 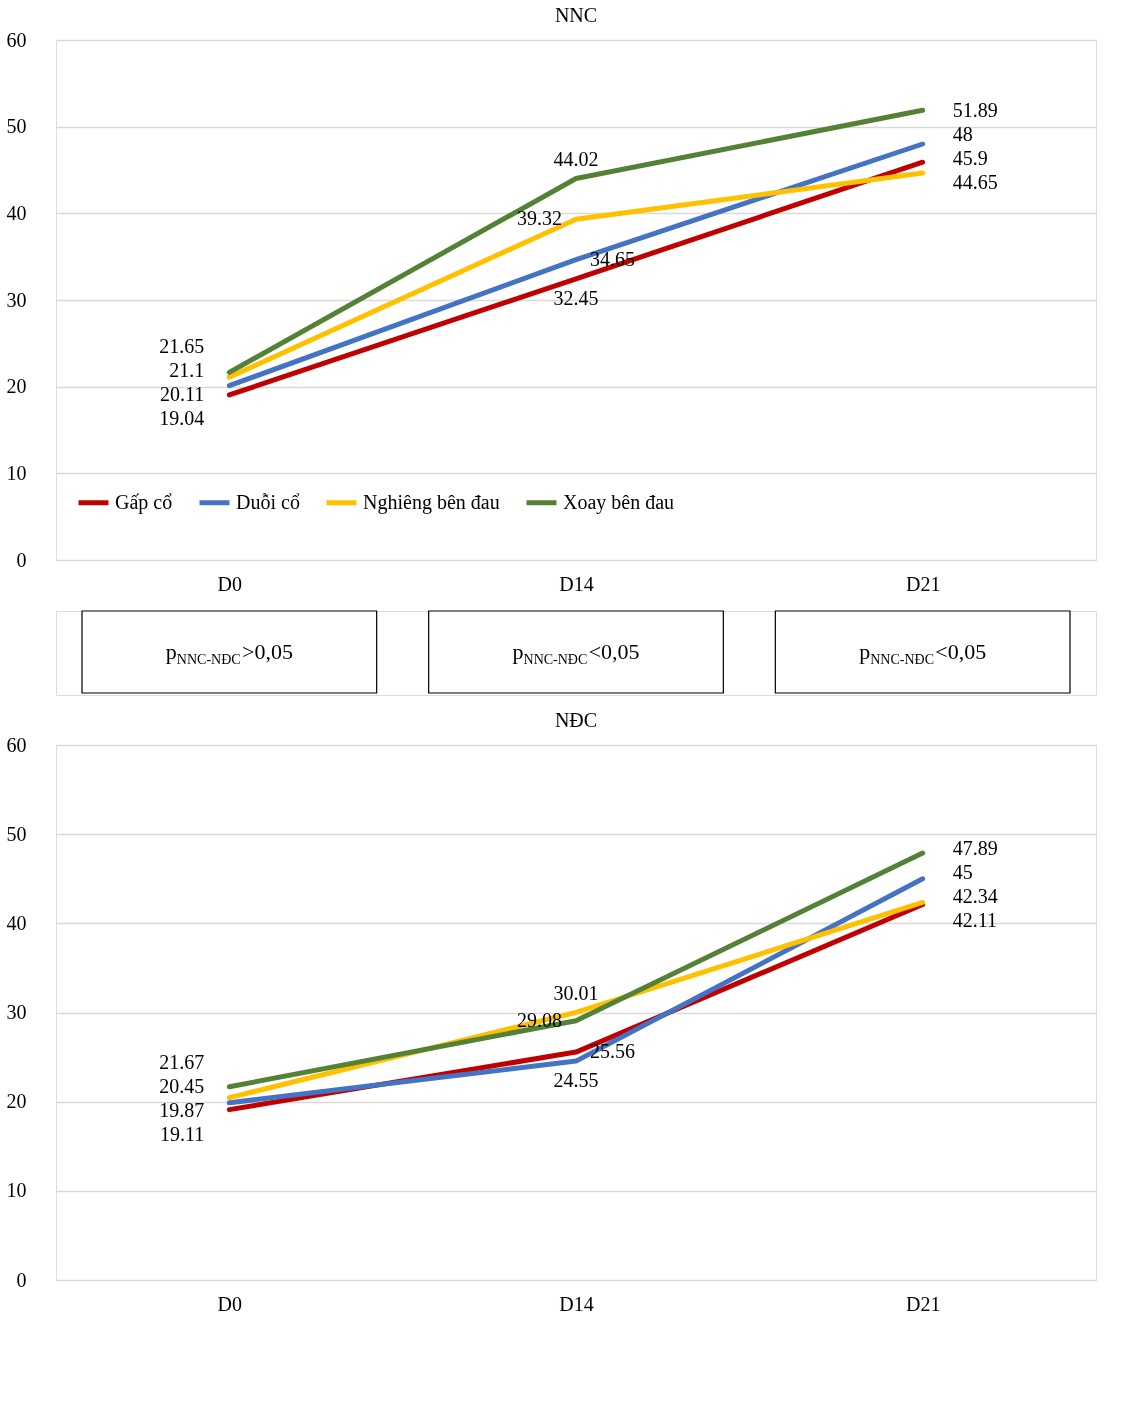 What do you see at coordinates (576, 720) in the screenshot?
I see `chart-title: NĐC` at bounding box center [576, 720].